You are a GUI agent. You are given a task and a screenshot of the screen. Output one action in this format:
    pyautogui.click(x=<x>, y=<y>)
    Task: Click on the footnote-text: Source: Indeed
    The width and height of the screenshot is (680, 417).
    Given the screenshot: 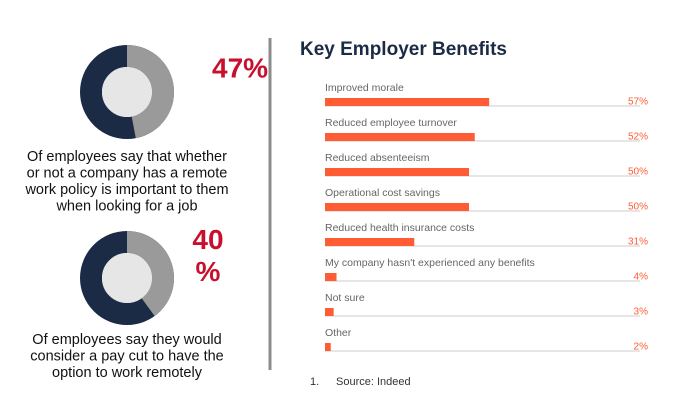 What is the action you would take?
    pyautogui.click(x=373, y=382)
    